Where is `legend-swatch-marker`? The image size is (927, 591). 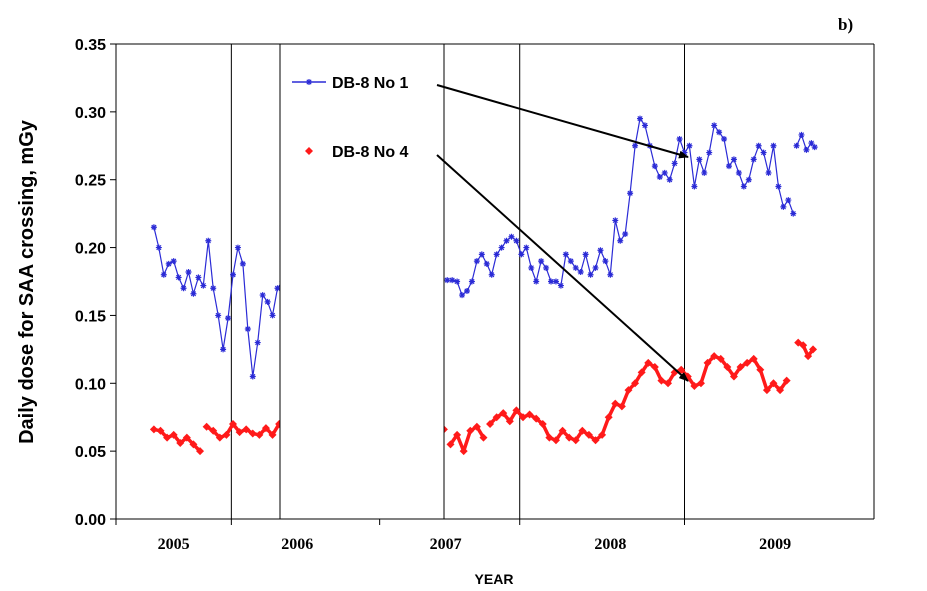 legend-swatch-marker is located at coordinates (309, 82).